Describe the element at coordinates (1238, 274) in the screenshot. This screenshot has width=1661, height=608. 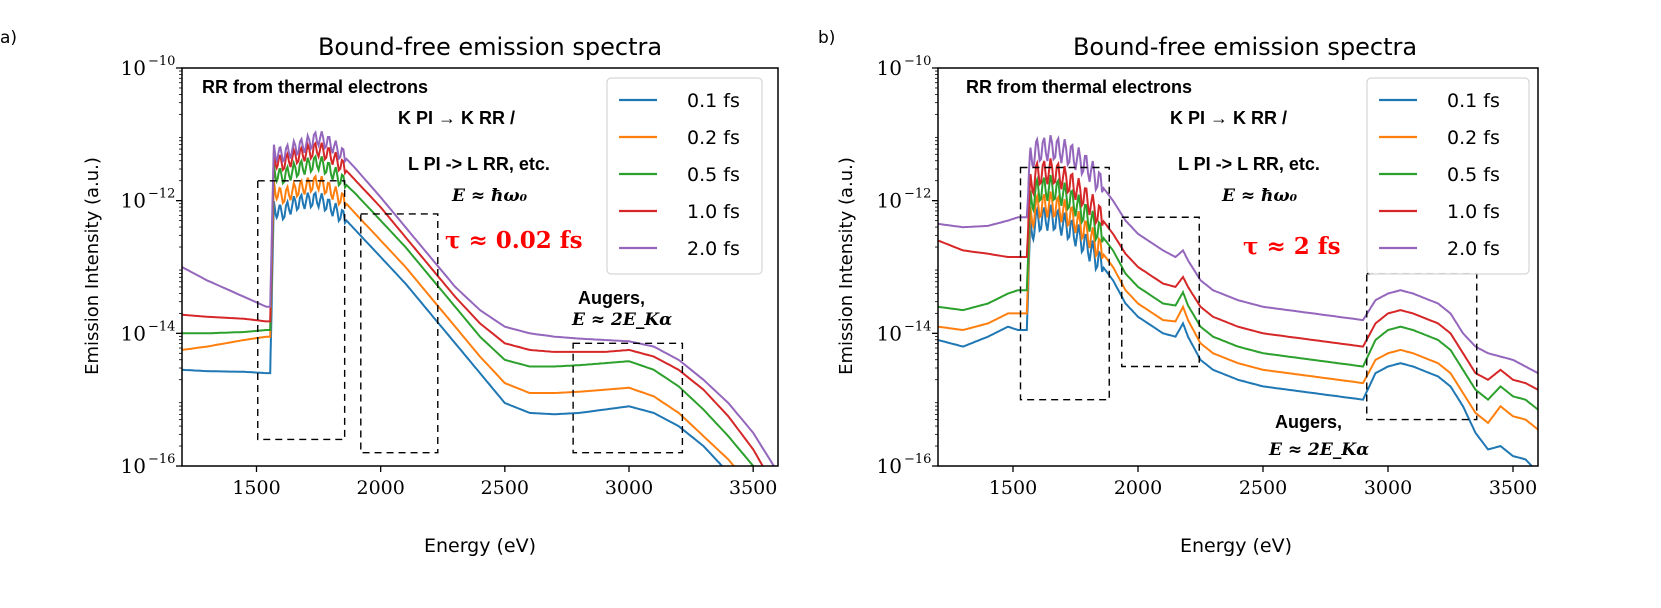
I see `series-line-1-0-fs` at that location.